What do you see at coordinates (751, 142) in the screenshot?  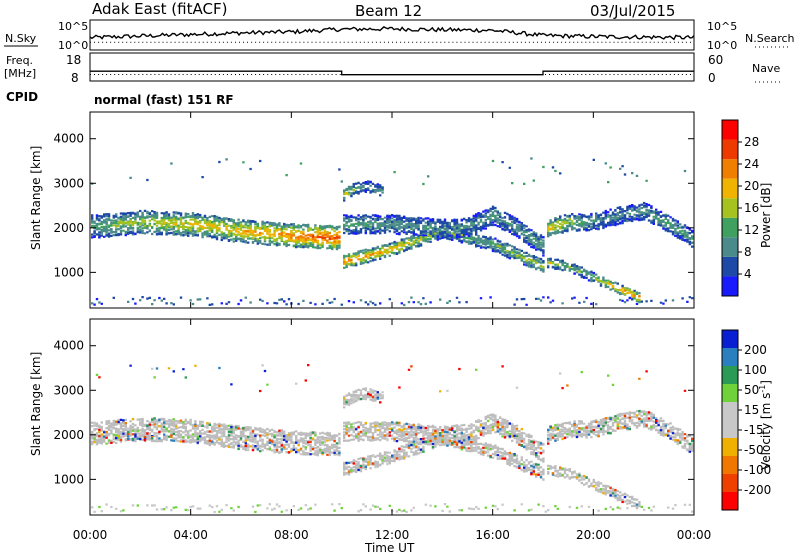 I see `power-colorbar-tick-label-6: 28` at bounding box center [751, 142].